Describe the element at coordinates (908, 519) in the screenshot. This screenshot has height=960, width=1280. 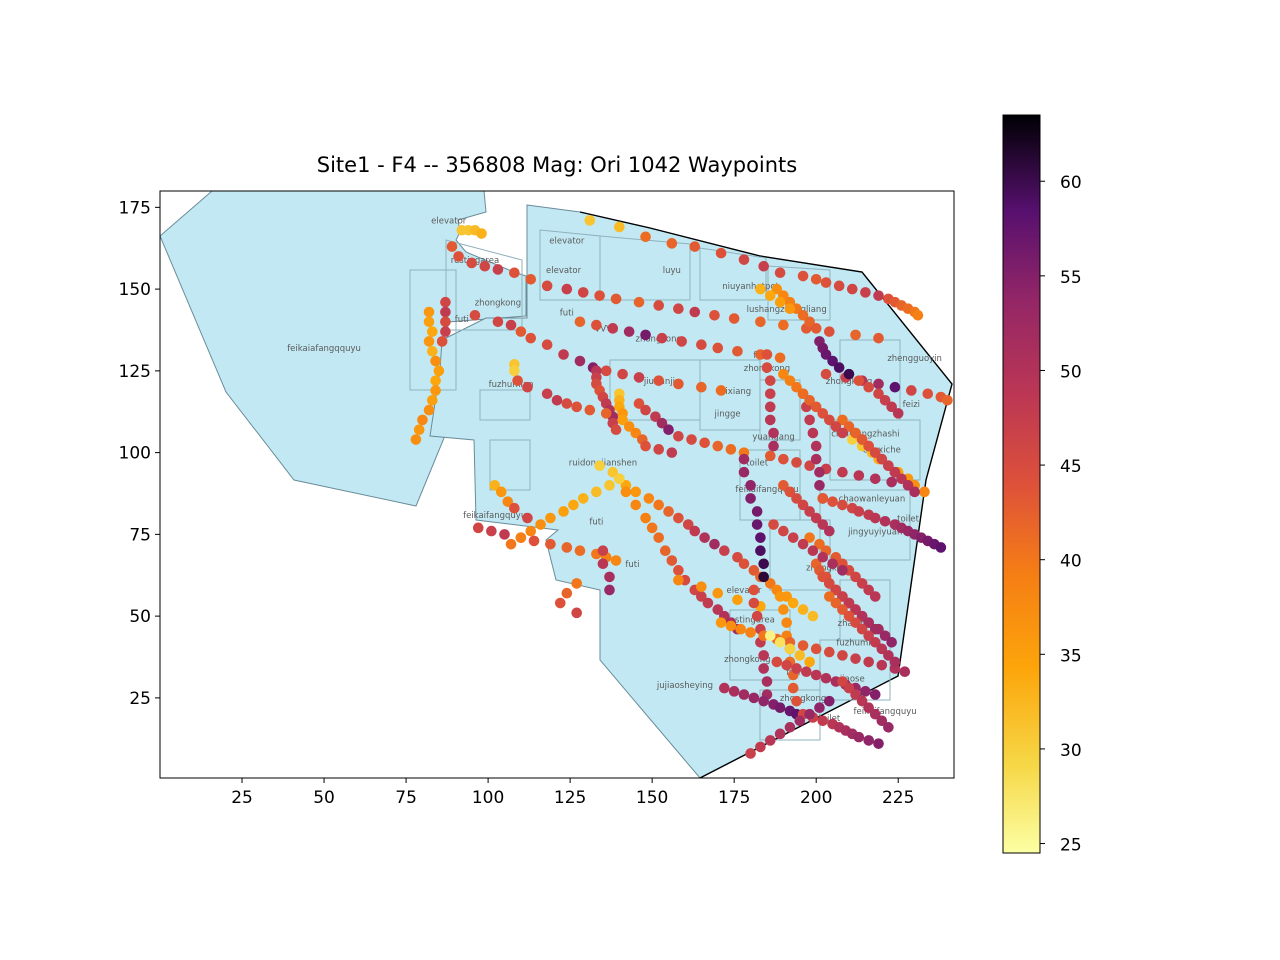
I see `room-label: toilet` at that location.